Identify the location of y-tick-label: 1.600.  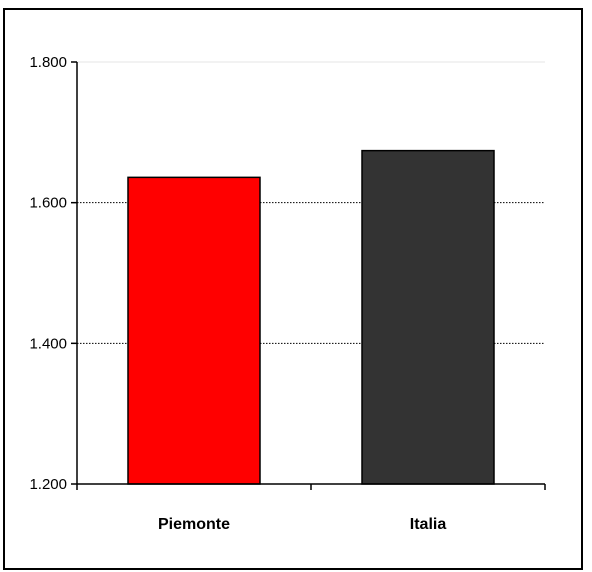
(48, 203).